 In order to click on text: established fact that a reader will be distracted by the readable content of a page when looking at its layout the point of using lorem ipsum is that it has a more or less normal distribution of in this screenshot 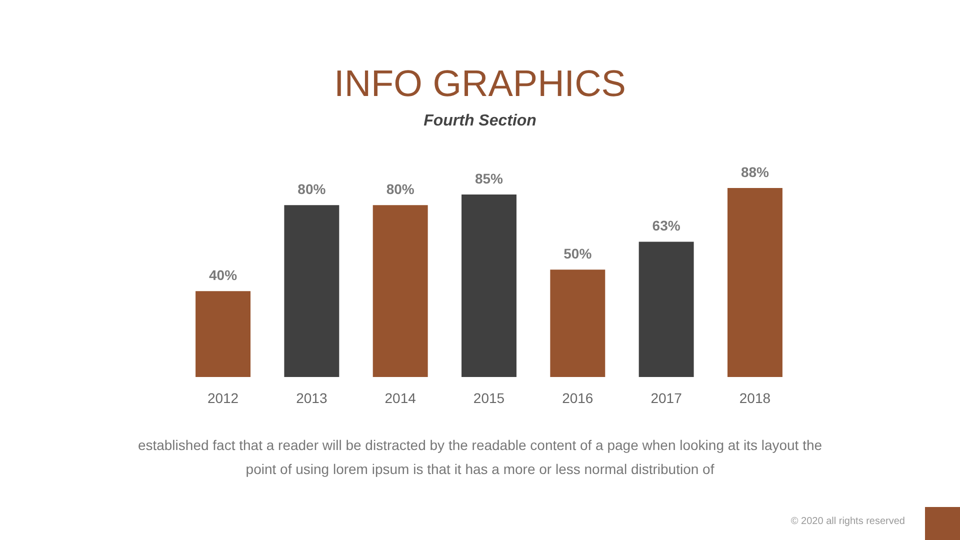, I will do `click(480, 457)`.